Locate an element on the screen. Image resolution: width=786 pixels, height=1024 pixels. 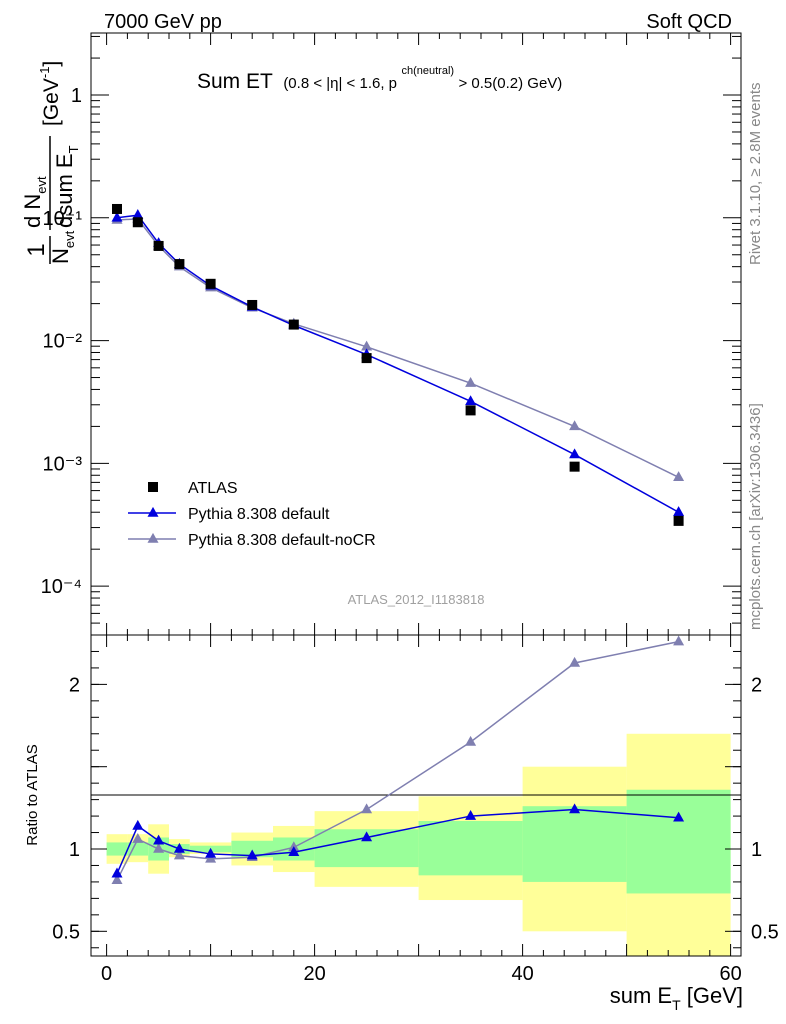
header-right: Soft QCD is located at coordinates (689, 22).